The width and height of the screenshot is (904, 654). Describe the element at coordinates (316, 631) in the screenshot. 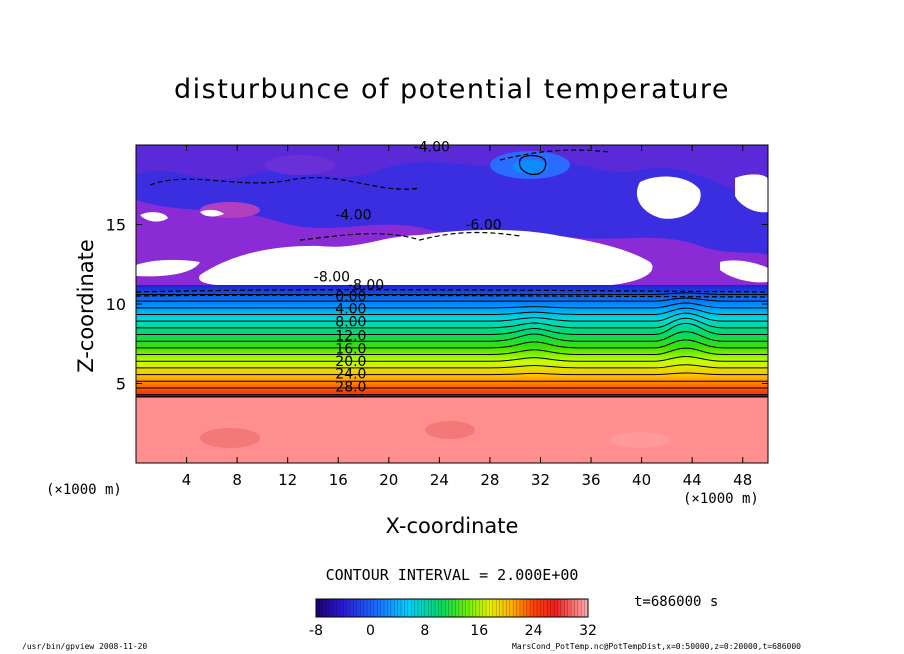

I see `colorbar-tick-label: -8` at that location.